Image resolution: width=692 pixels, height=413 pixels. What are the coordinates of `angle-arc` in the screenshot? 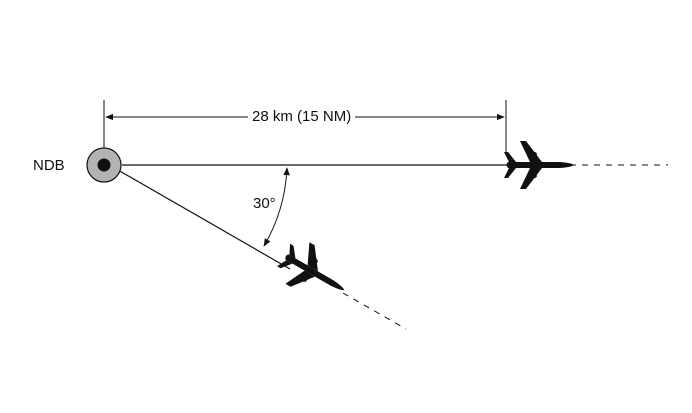 It's located at (276, 207).